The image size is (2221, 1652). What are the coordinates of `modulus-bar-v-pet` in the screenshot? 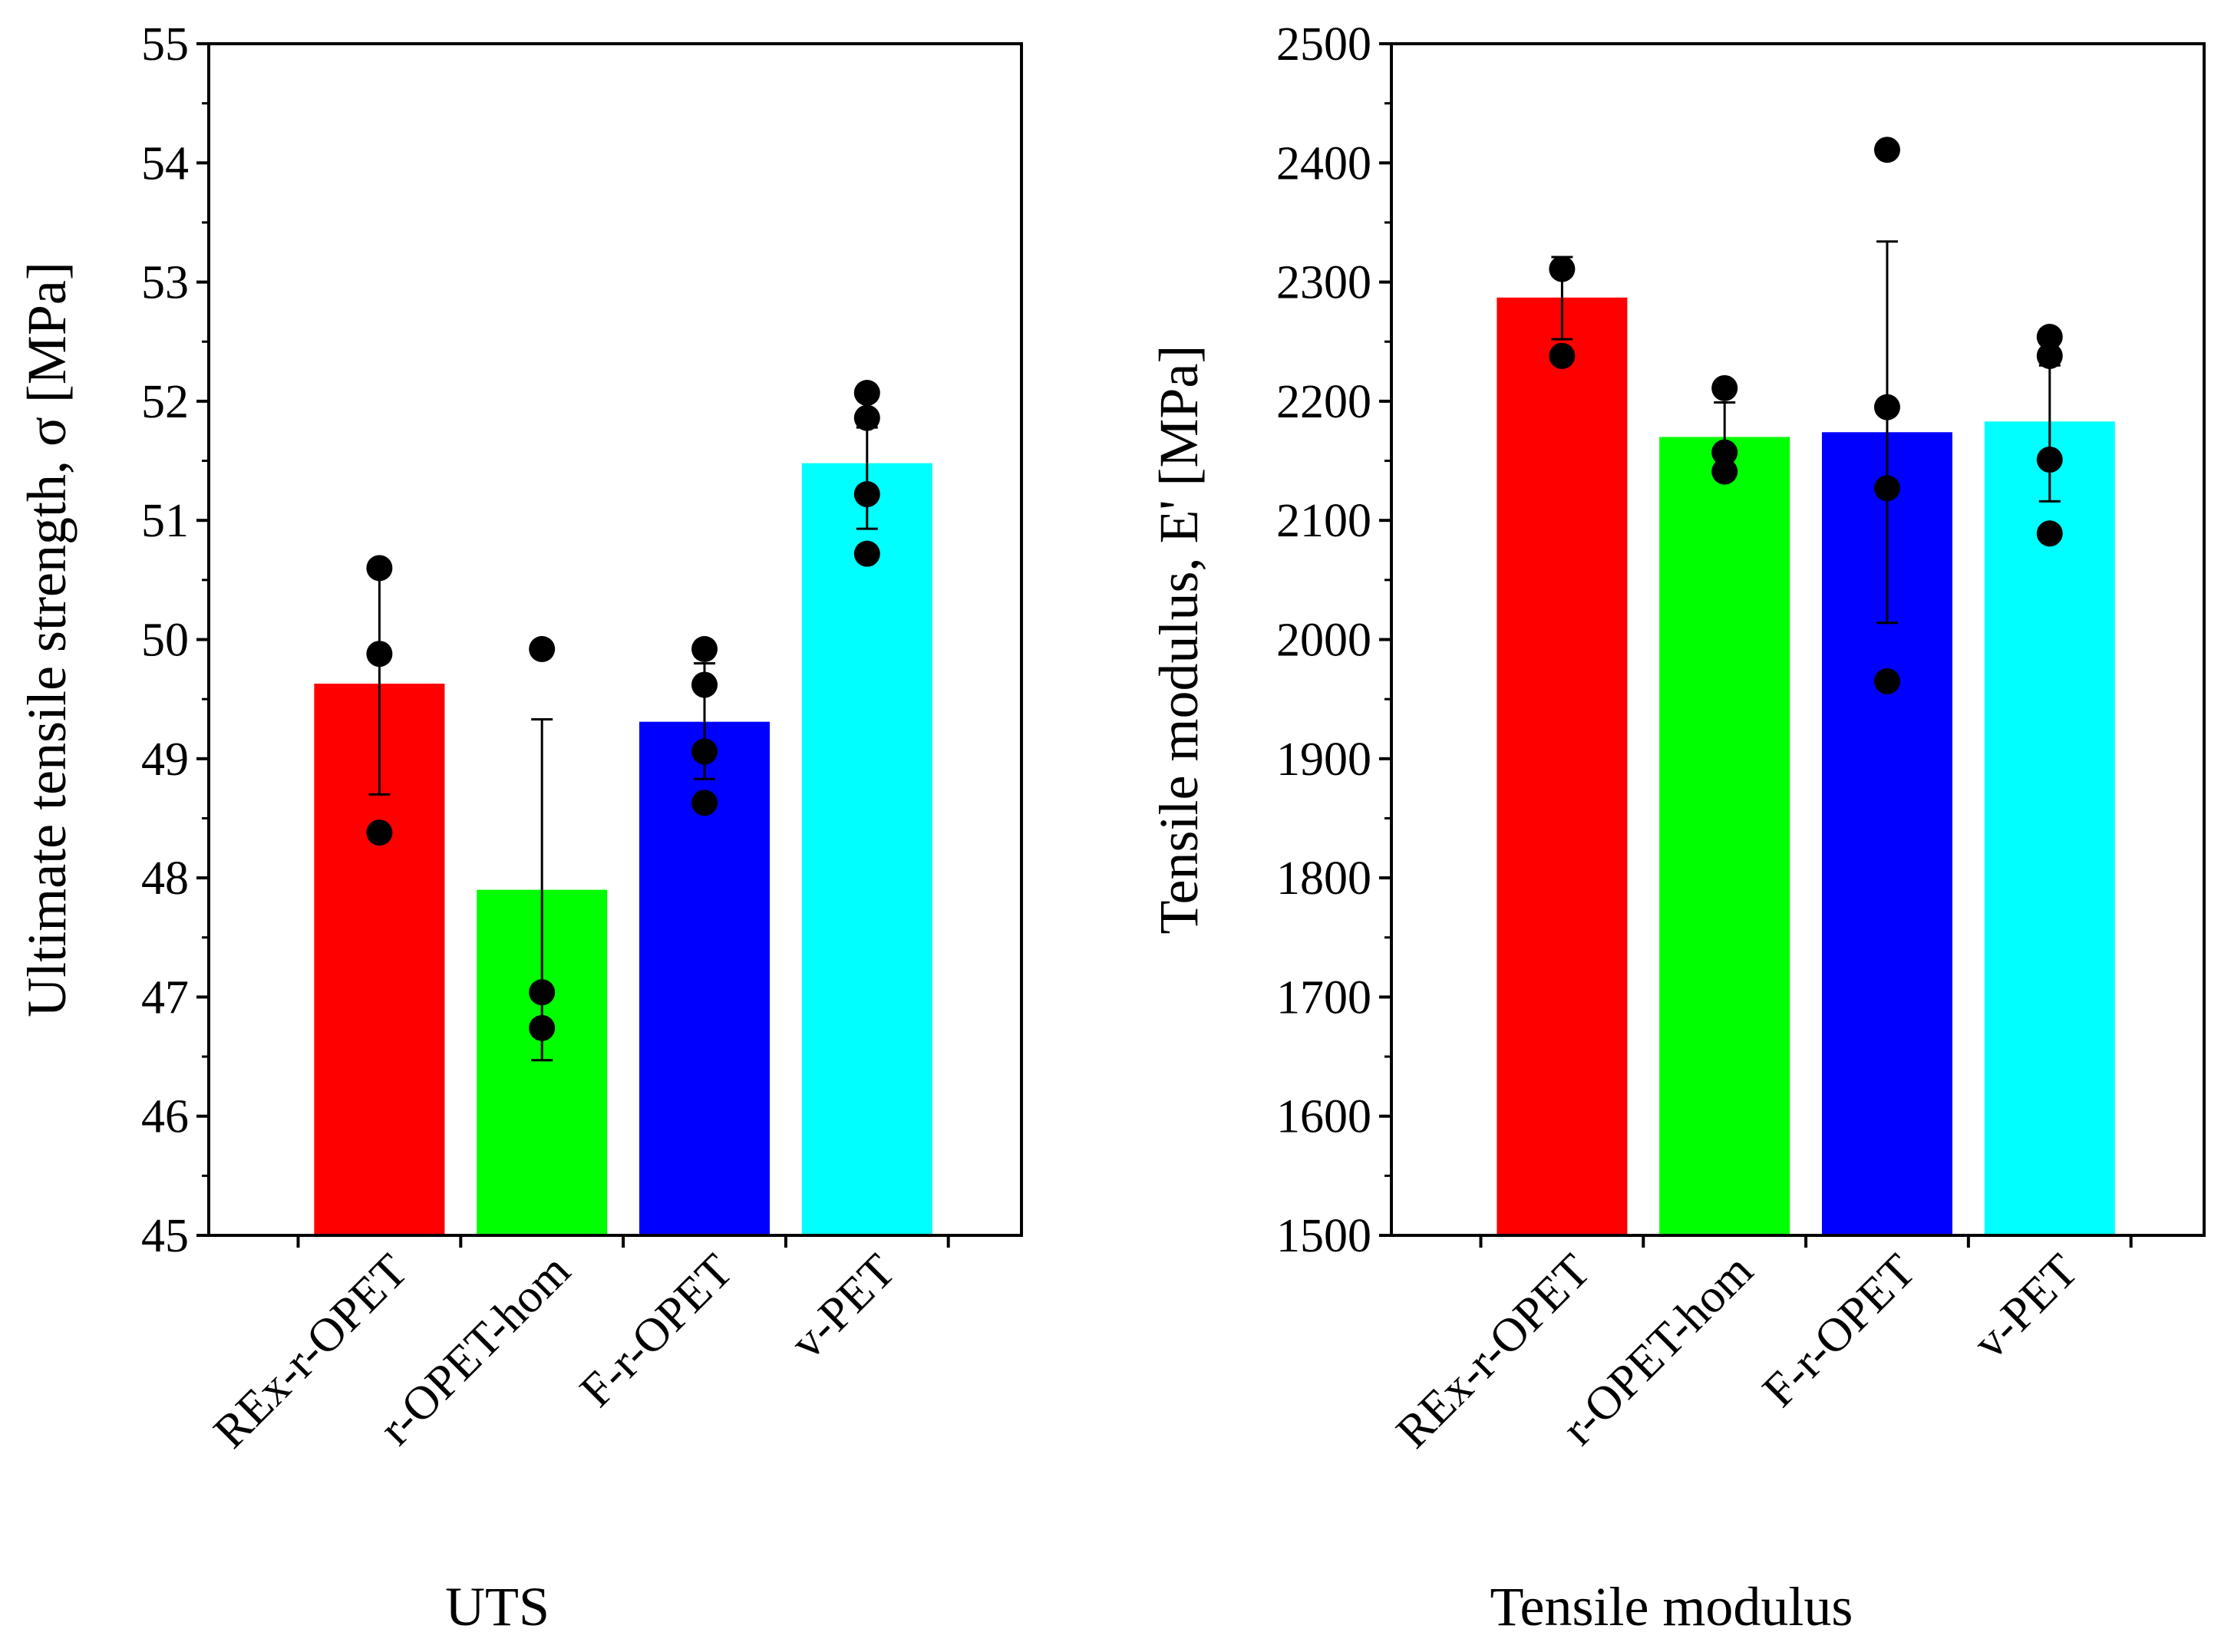 It's located at (2049, 828).